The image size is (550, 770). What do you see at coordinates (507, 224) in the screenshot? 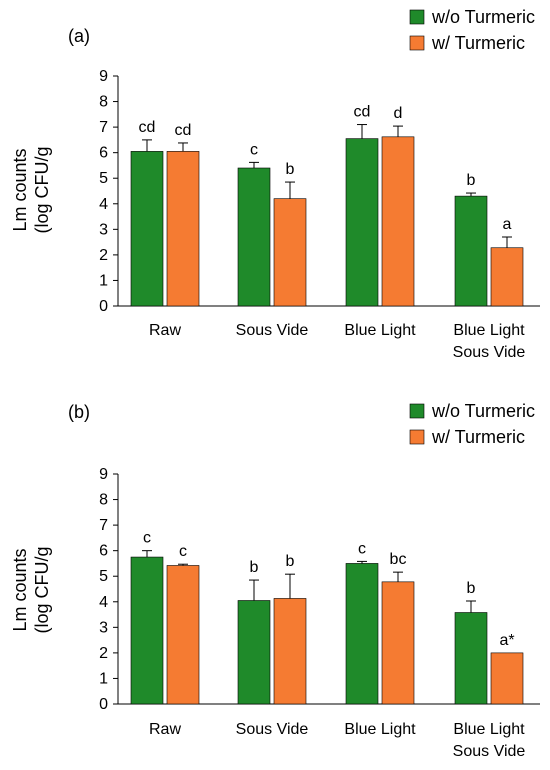
I see `data-label: a` at bounding box center [507, 224].